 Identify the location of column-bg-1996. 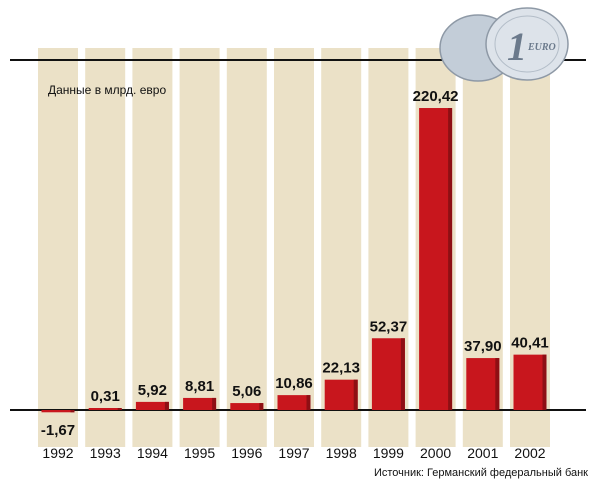
(246, 247).